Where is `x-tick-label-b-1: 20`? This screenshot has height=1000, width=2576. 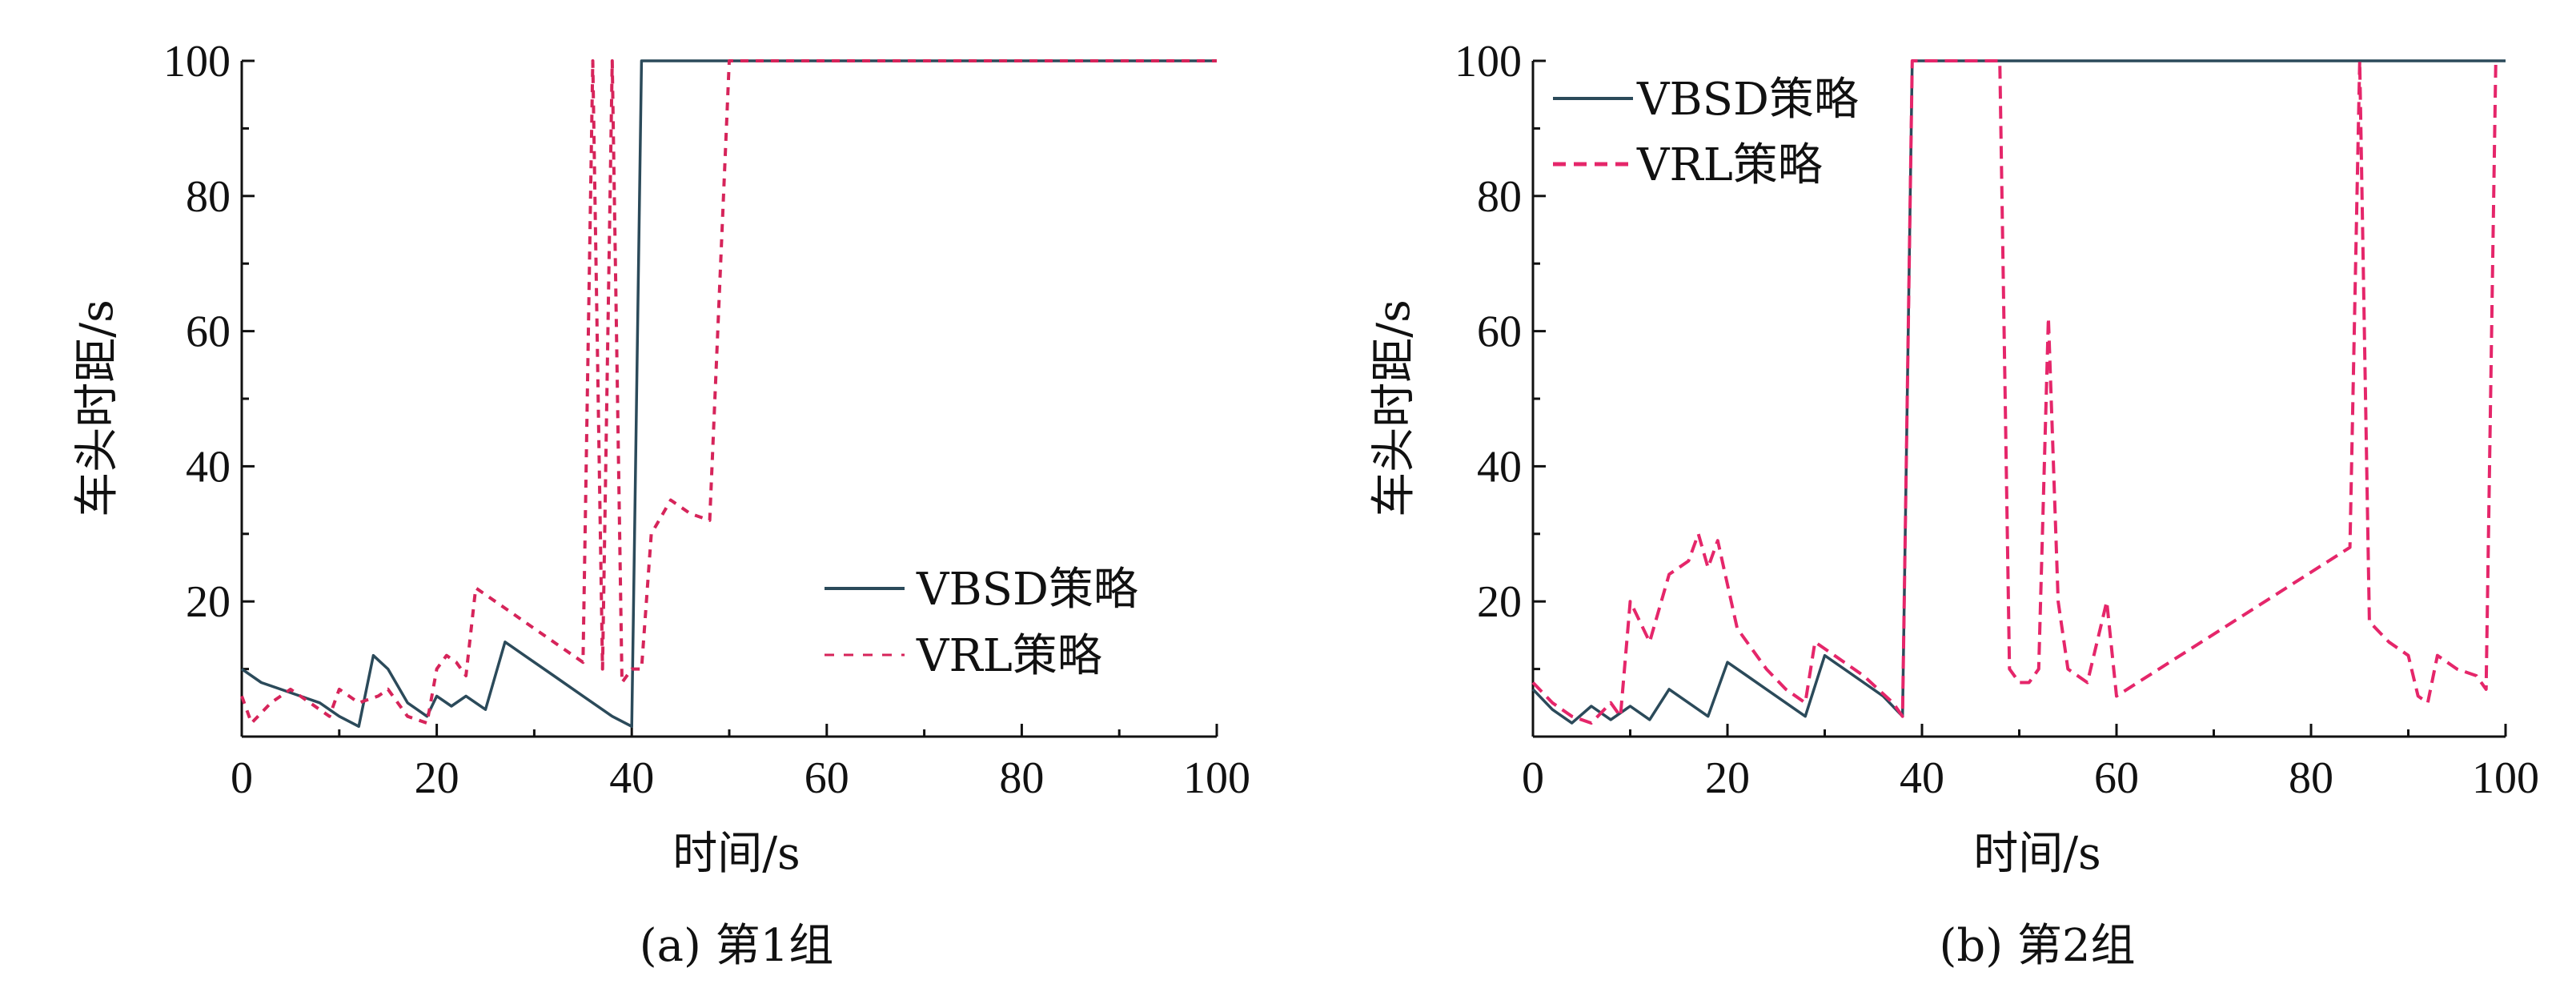 x-tick-label-b-1: 20 is located at coordinates (1728, 778).